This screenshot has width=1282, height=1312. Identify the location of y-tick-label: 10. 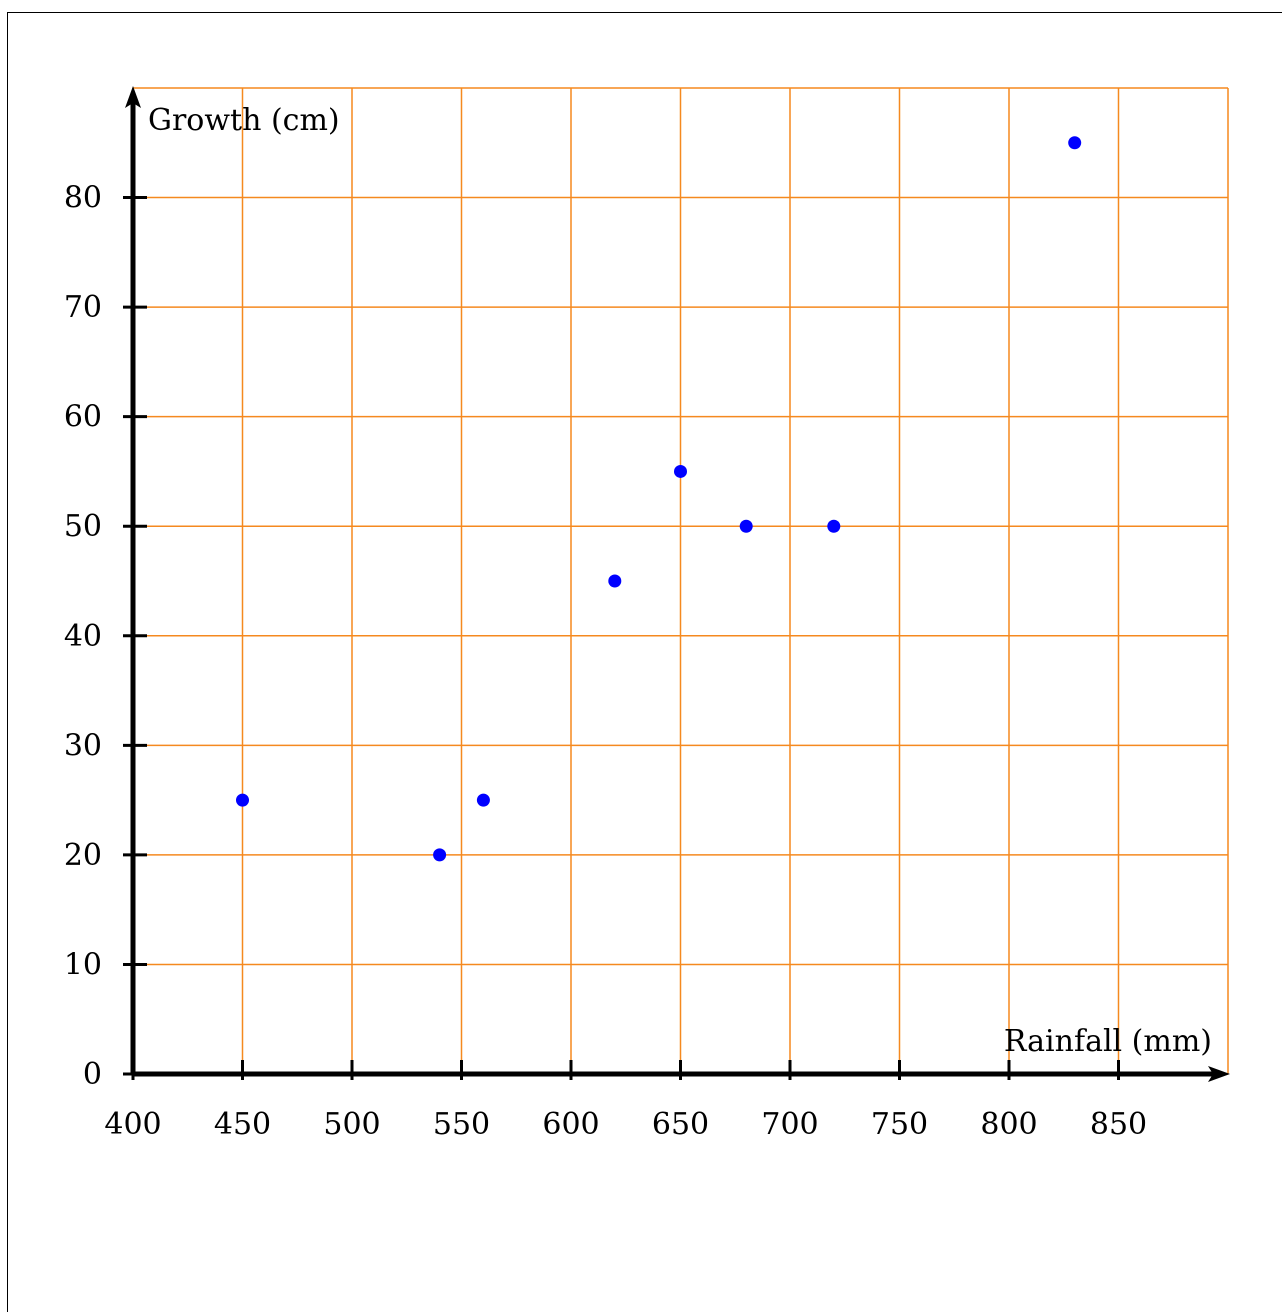
(83, 964).